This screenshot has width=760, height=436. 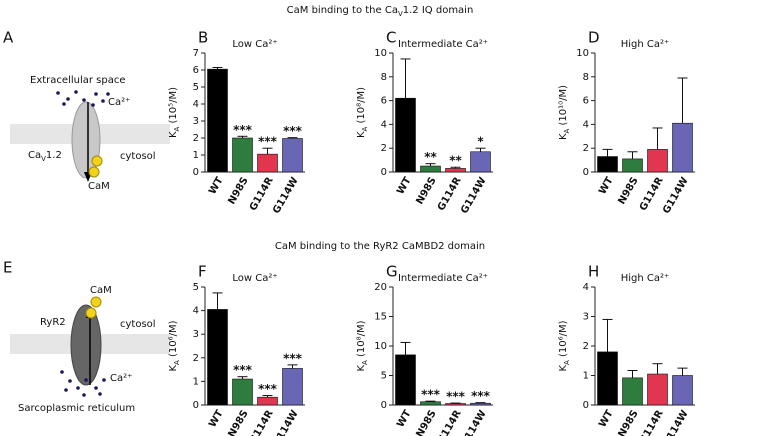 What do you see at coordinates (7, 268) in the screenshot?
I see `panel-letter: E` at bounding box center [7, 268].